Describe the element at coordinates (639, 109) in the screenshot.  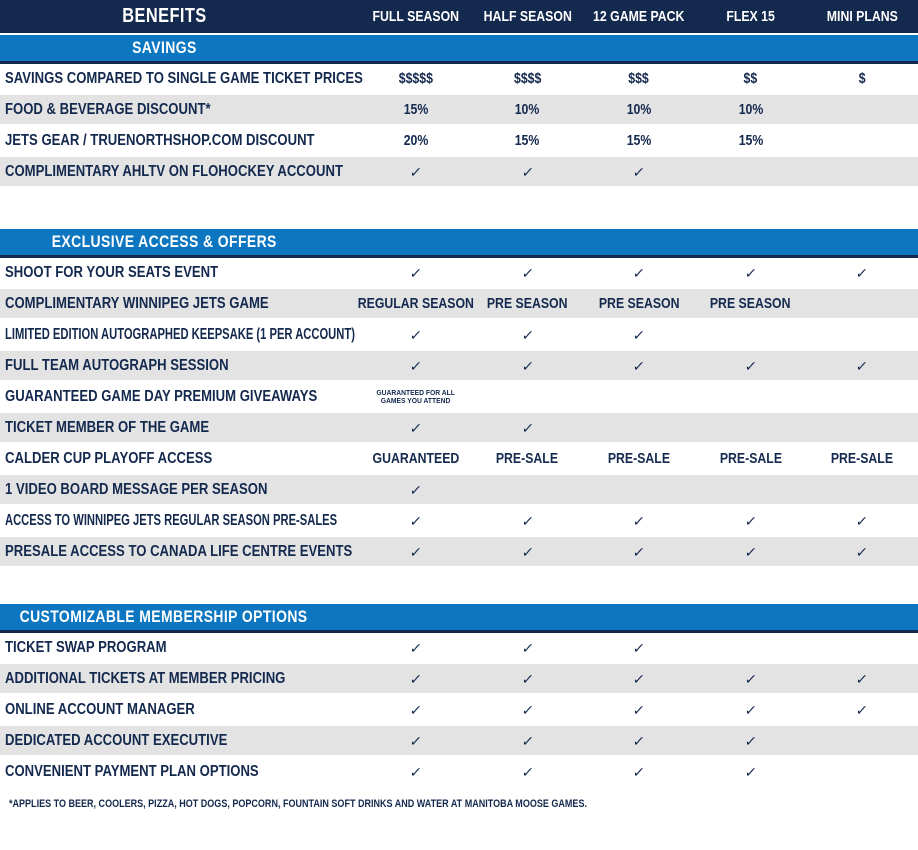
I see `value-cell: 10%` at that location.